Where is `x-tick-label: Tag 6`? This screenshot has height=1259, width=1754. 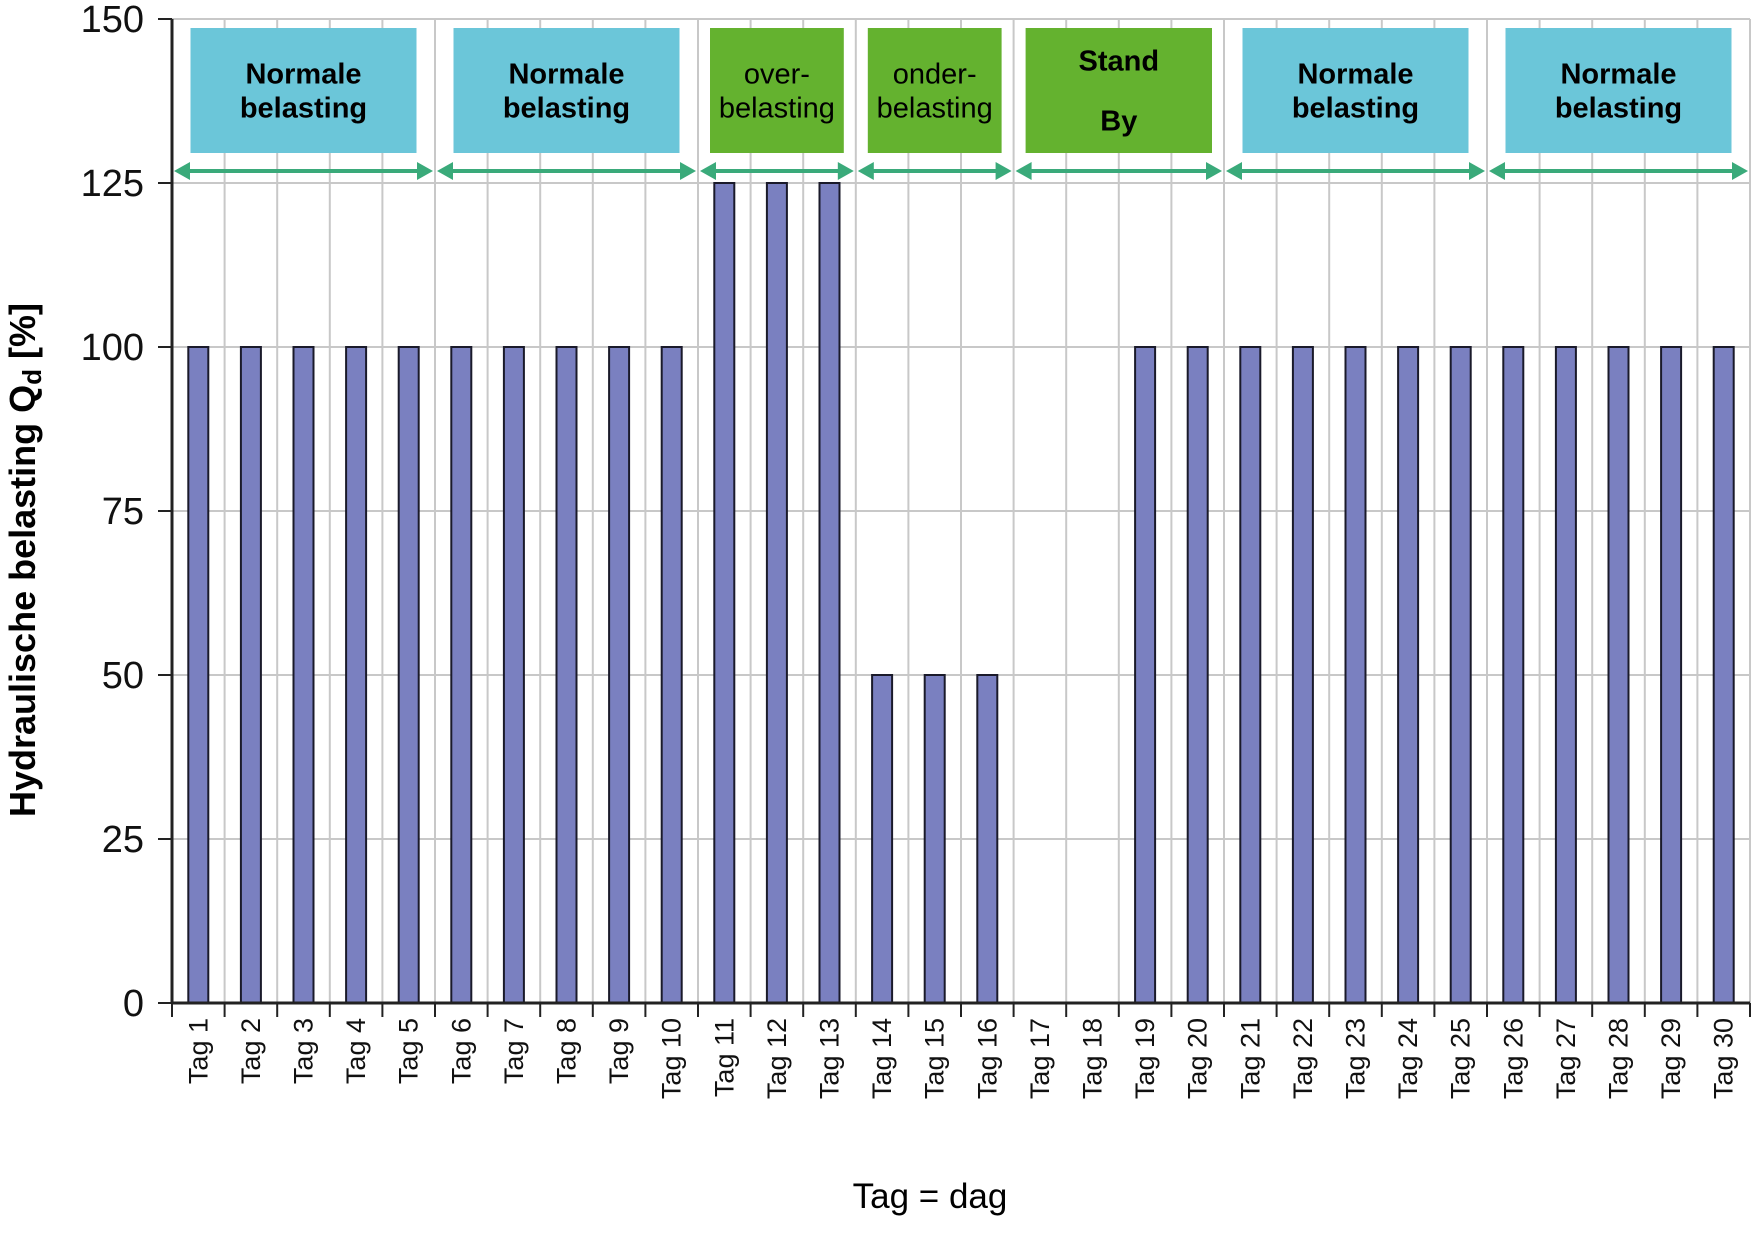 x-tick-label: Tag 6 is located at coordinates (461, 1051).